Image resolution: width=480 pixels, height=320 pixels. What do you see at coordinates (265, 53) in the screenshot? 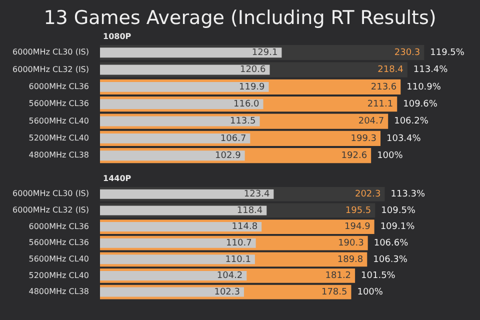
I see `data-label: 129.1` at bounding box center [265, 53].